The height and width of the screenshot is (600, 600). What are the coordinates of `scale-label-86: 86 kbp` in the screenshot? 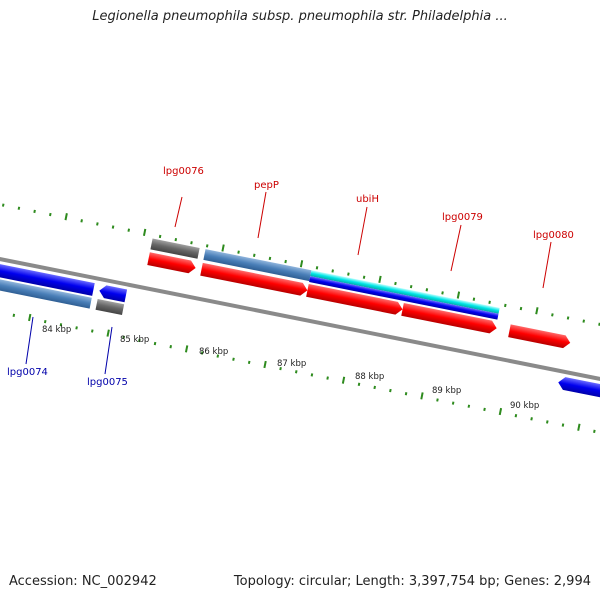 It's located at (213, 352).